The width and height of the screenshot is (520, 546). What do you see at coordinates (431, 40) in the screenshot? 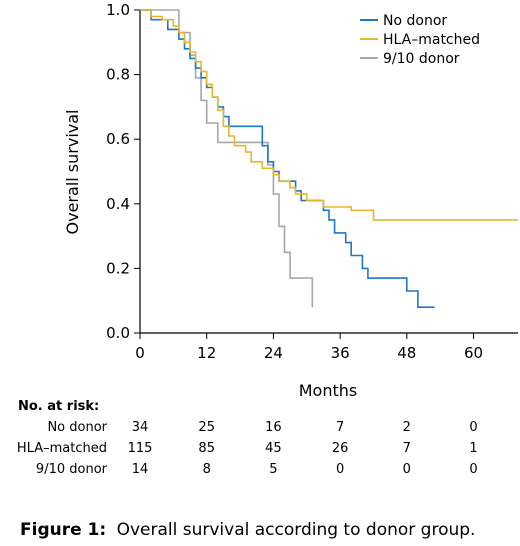
I see `legend-label: HLA–matched` at bounding box center [431, 40].